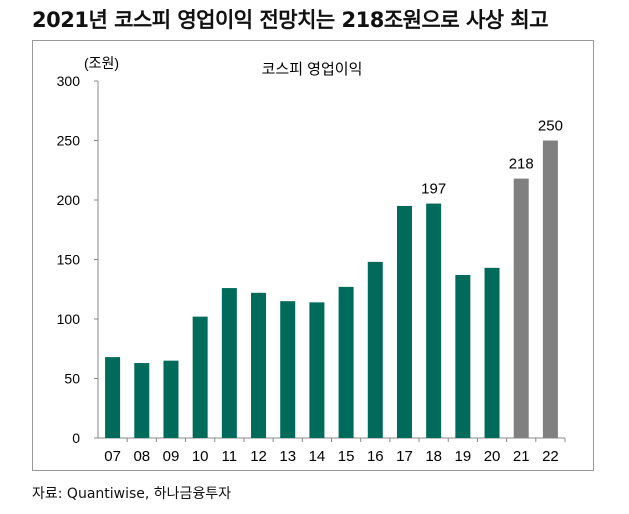 This screenshot has width=629, height=514. What do you see at coordinates (69, 260) in the screenshot?
I see `y-tick-label: 150` at bounding box center [69, 260].